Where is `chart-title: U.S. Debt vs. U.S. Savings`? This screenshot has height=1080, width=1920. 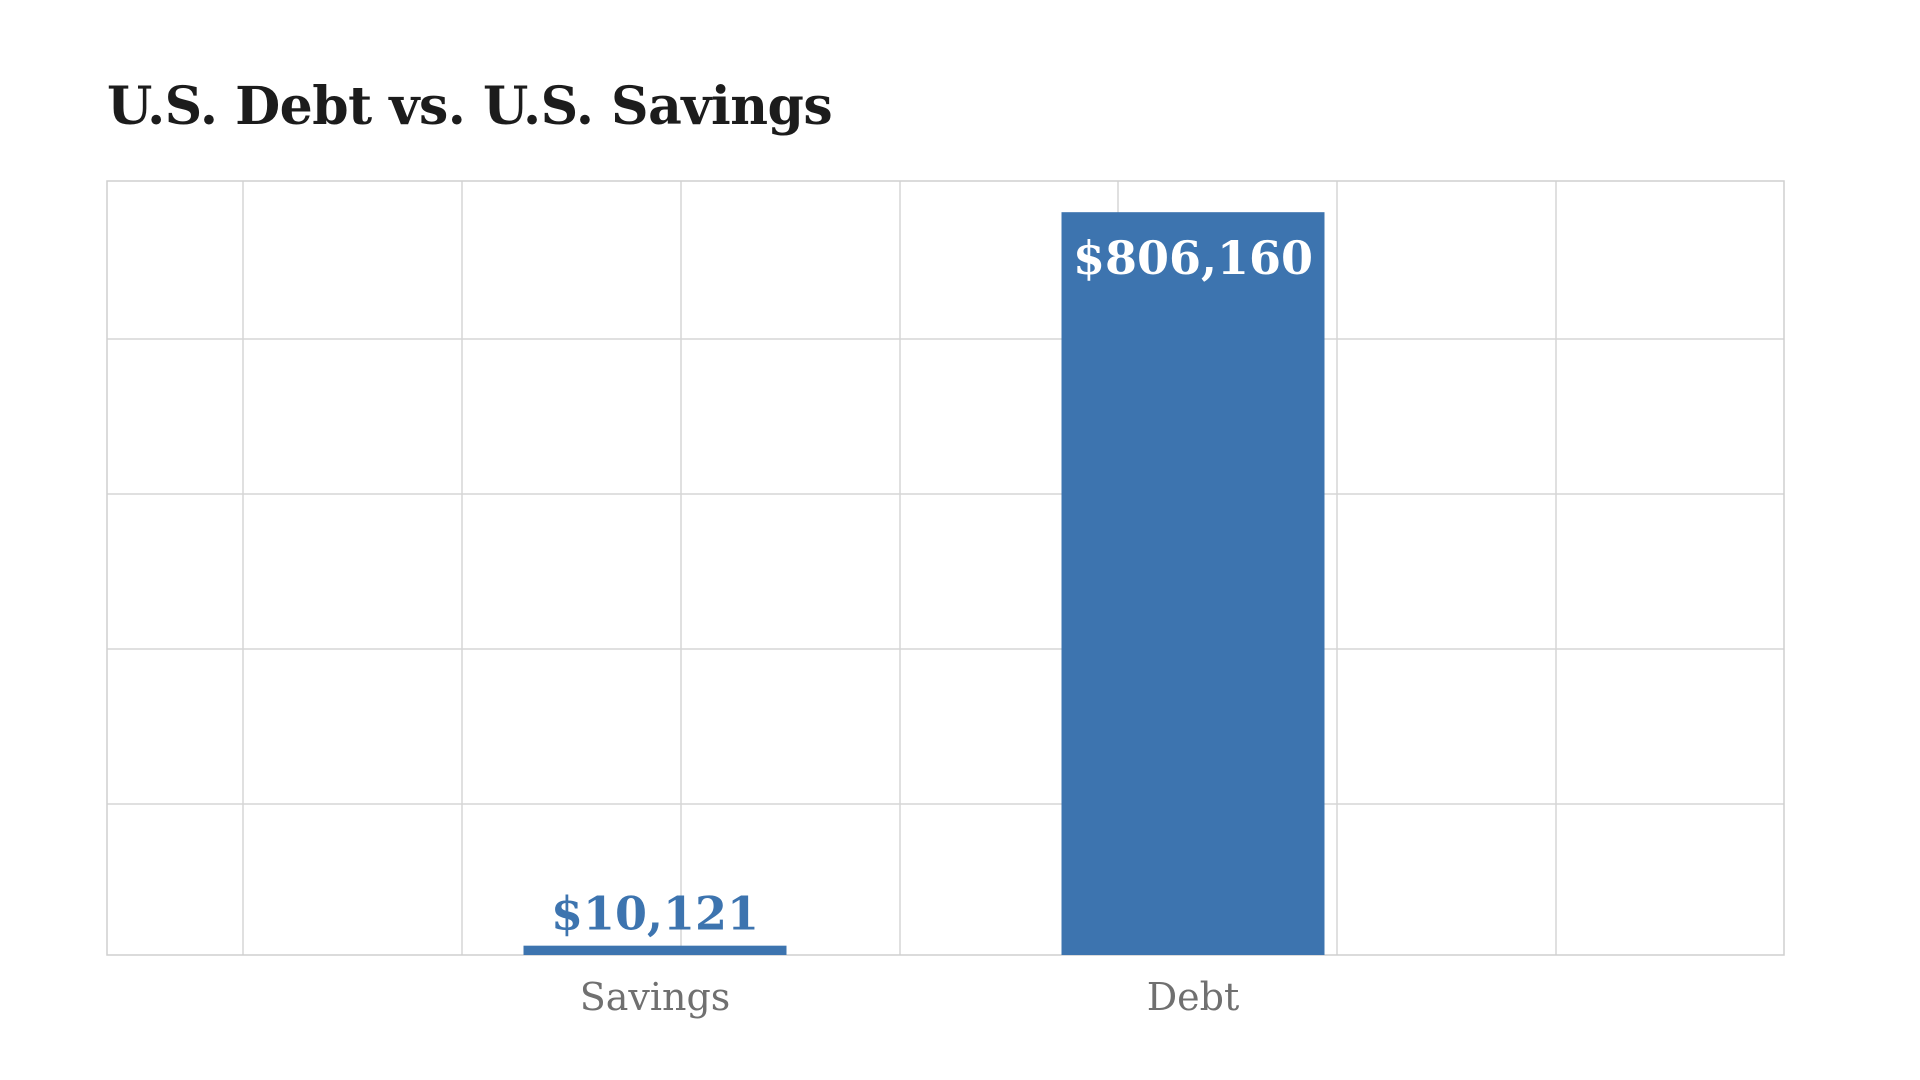 chart-title: U.S. Debt vs. U.S. Savings is located at coordinates (470, 106).